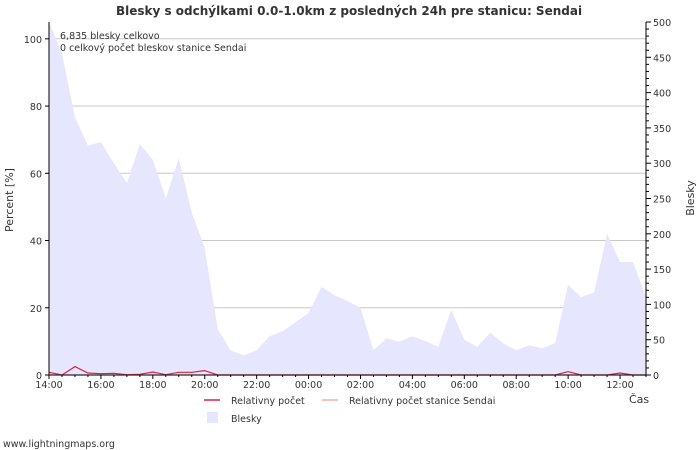 The width and height of the screenshot is (700, 450). What do you see at coordinates (110, 36) in the screenshot?
I see `annotation-total: 6,835 blesky celkovo` at bounding box center [110, 36].